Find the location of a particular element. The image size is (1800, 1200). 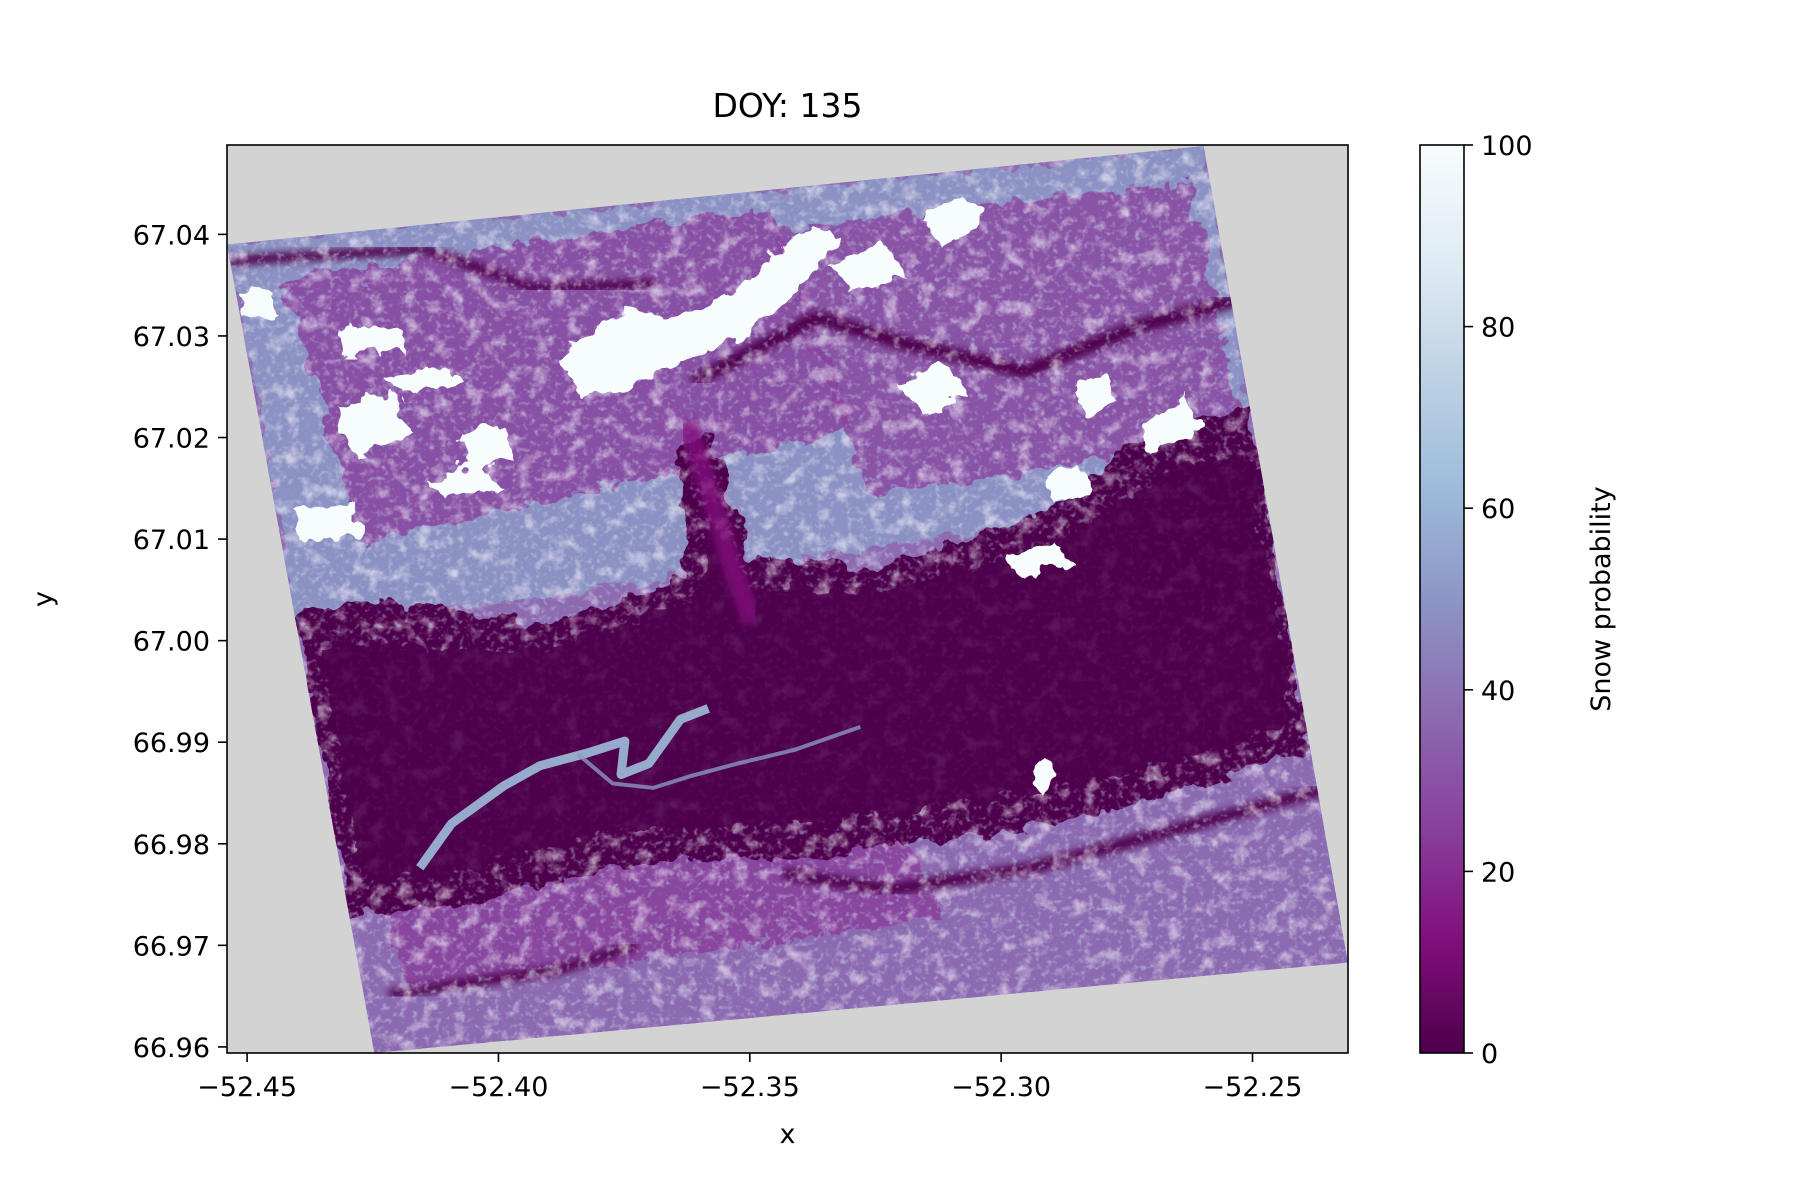

y-tick-label: 67.04 is located at coordinates (171, 235).